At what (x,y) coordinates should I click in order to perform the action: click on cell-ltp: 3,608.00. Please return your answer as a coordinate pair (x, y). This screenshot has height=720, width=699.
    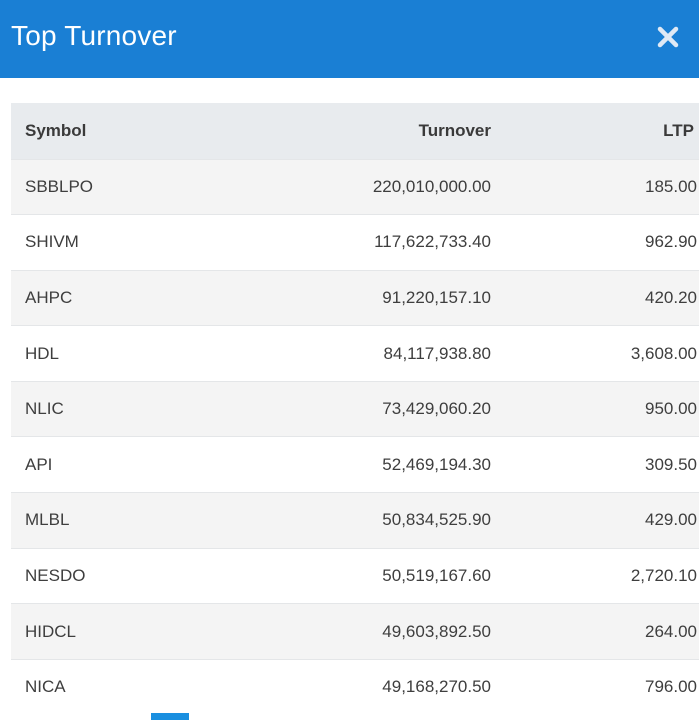
    Looking at the image, I should click on (663, 353).